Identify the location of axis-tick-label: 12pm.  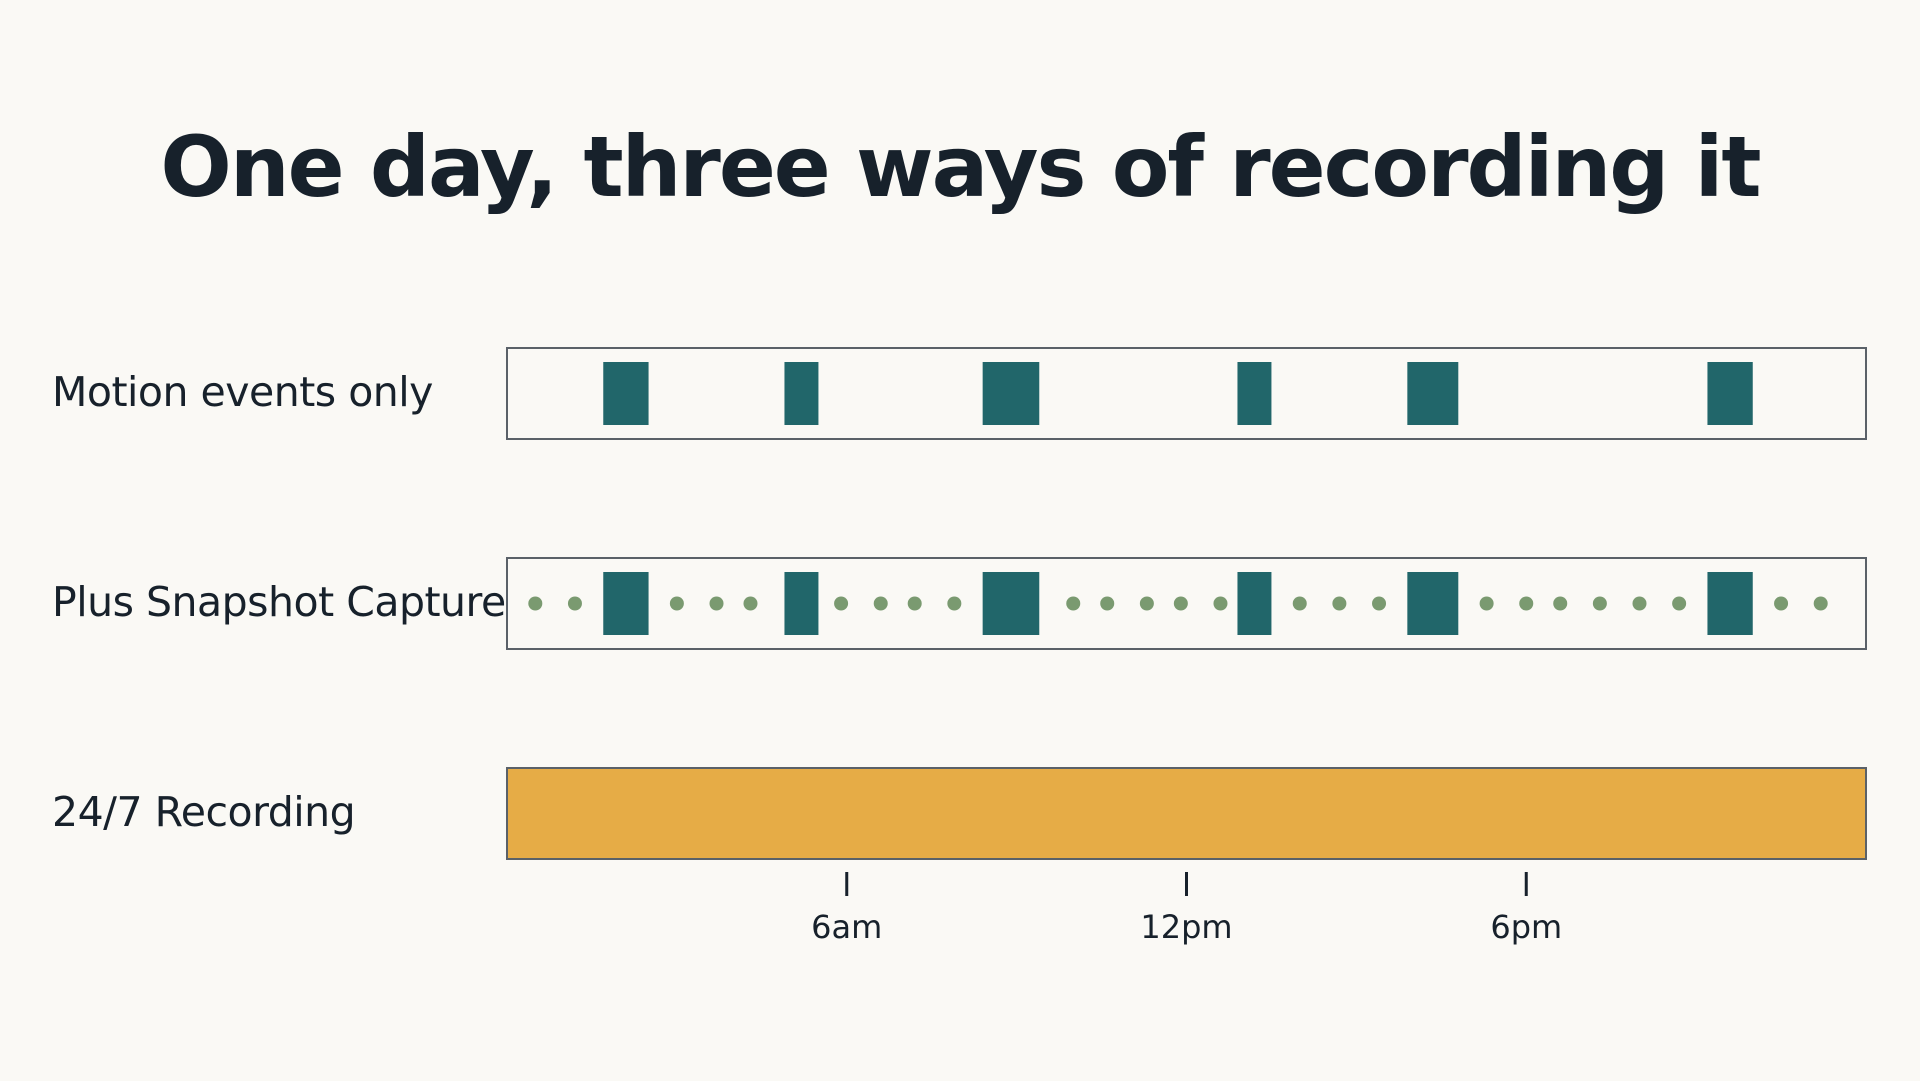
(1186, 927).